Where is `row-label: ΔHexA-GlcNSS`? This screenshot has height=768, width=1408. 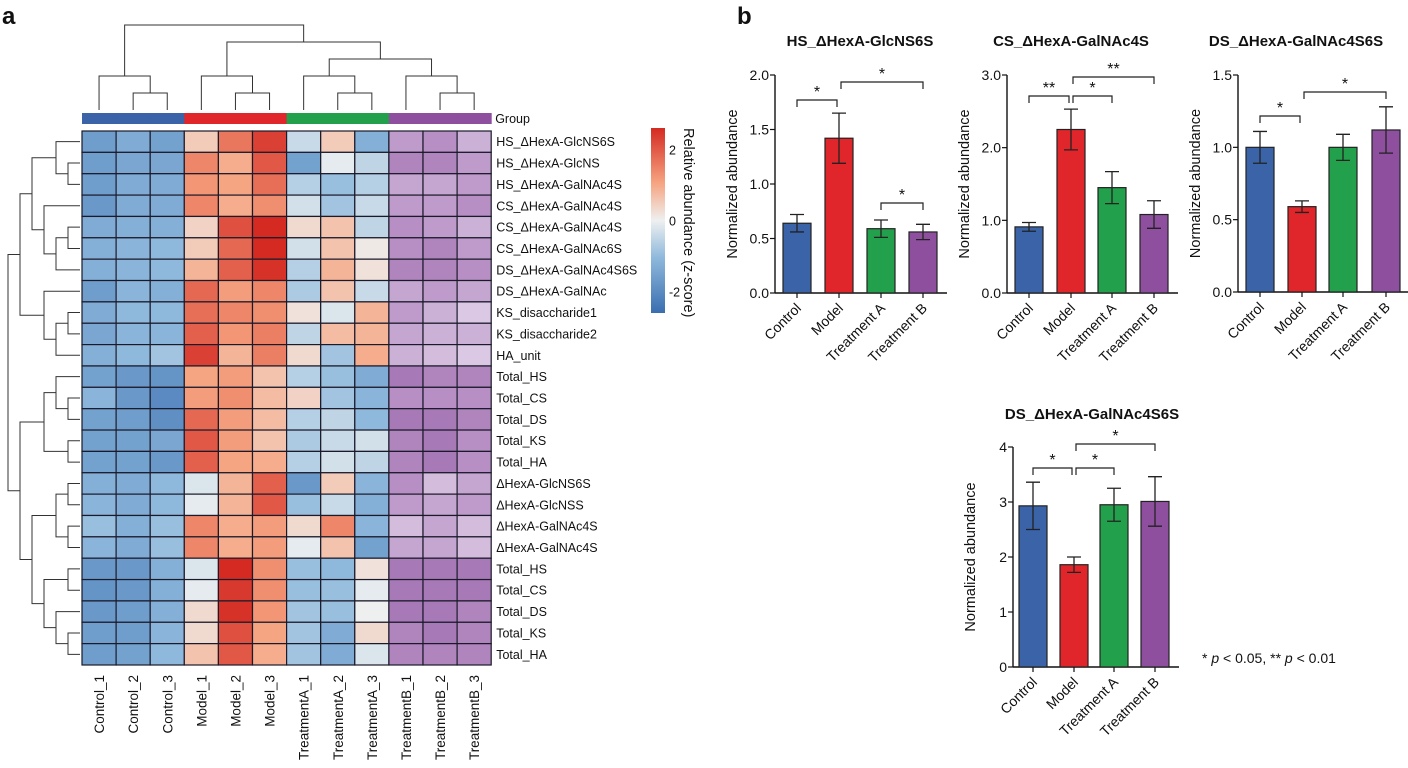 row-label: ΔHexA-GlcNSS is located at coordinates (540, 505).